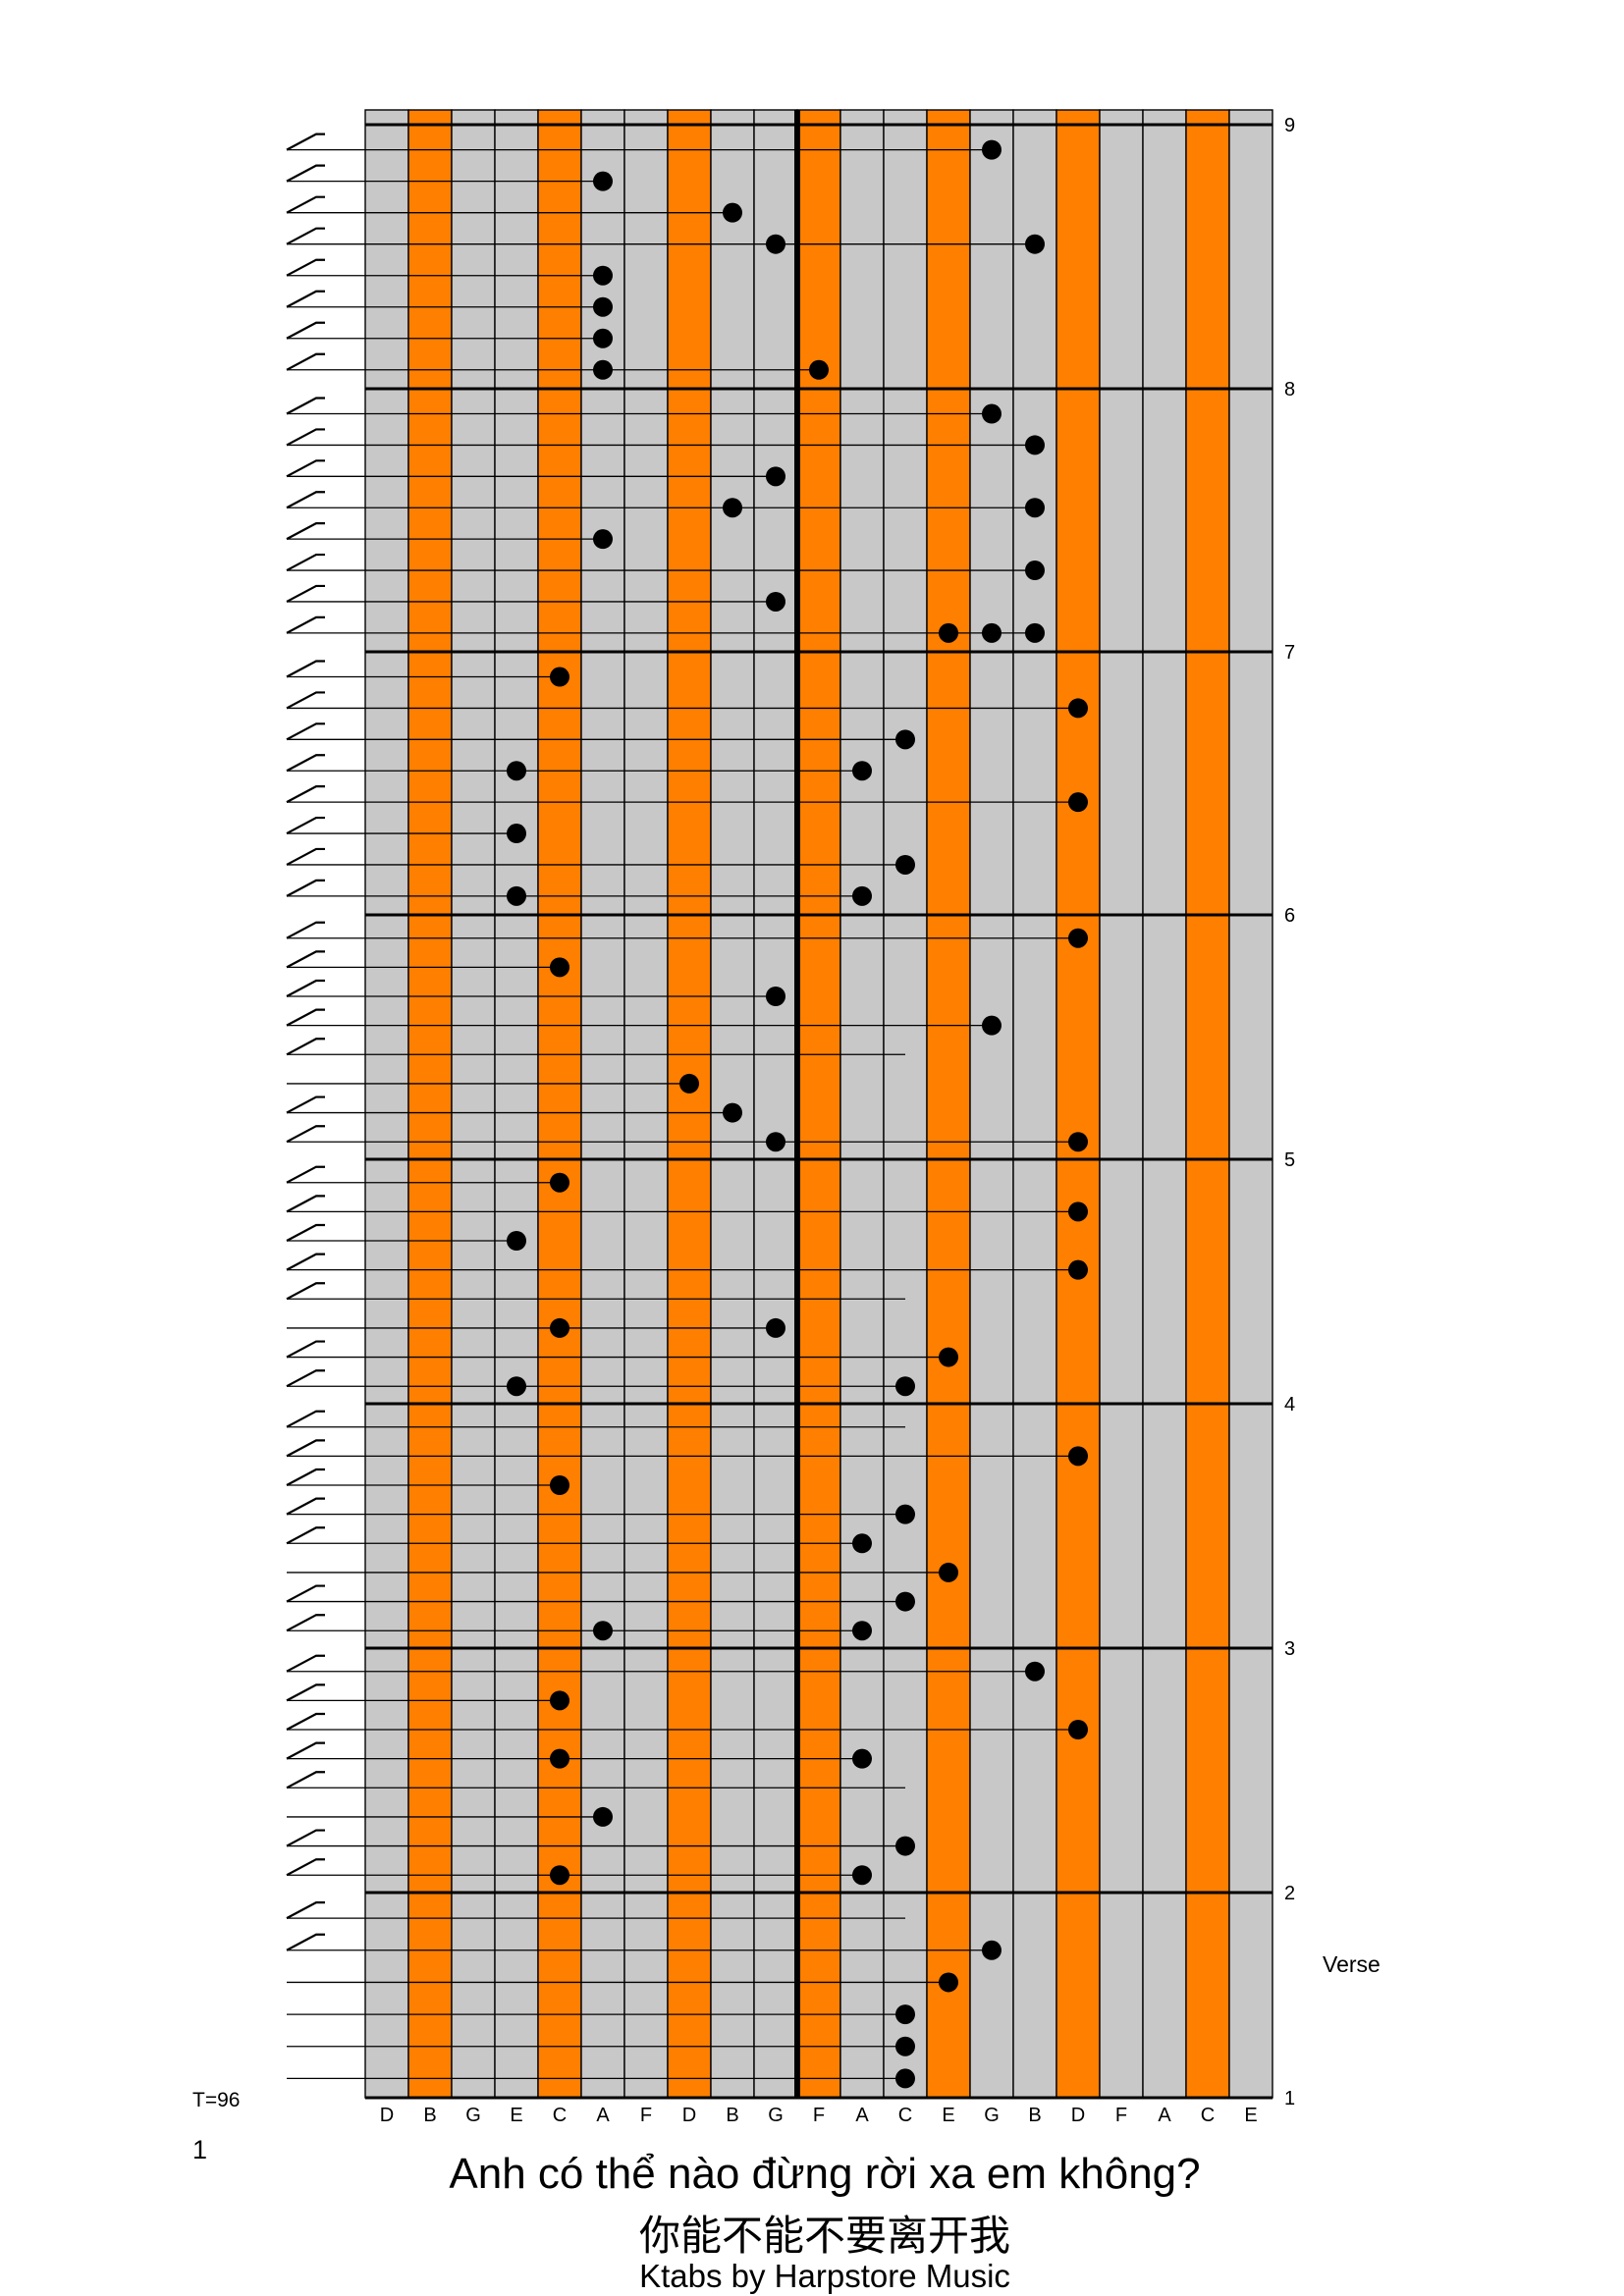  I want to click on page-number: 1, so click(200, 2149).